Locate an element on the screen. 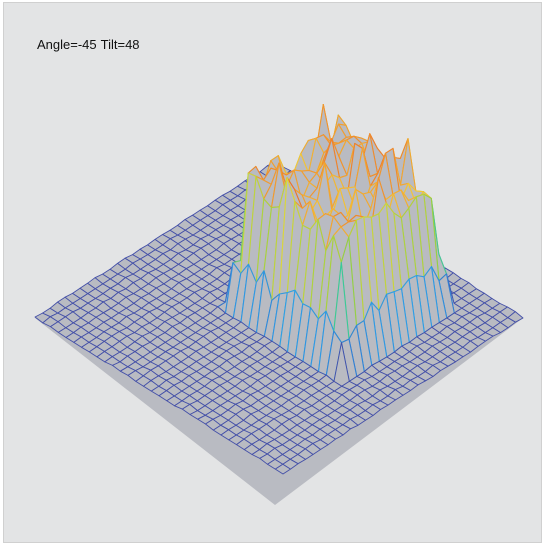 The height and width of the screenshot is (548, 546). tilt-label: Tilt=48 is located at coordinates (120, 44).